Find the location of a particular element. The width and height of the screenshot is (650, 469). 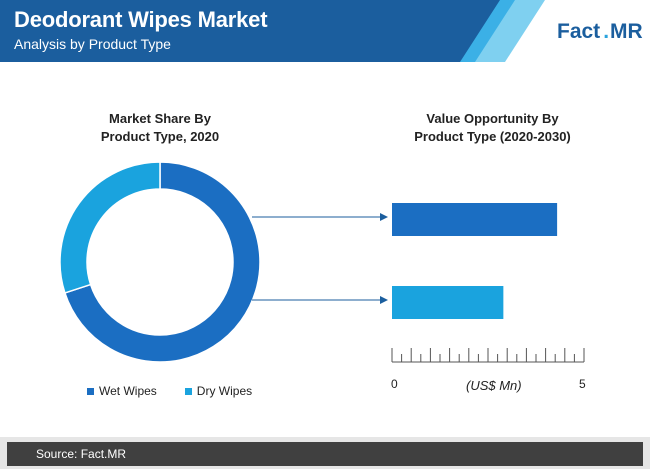

bar-x-axis is located at coordinates (488, 355).